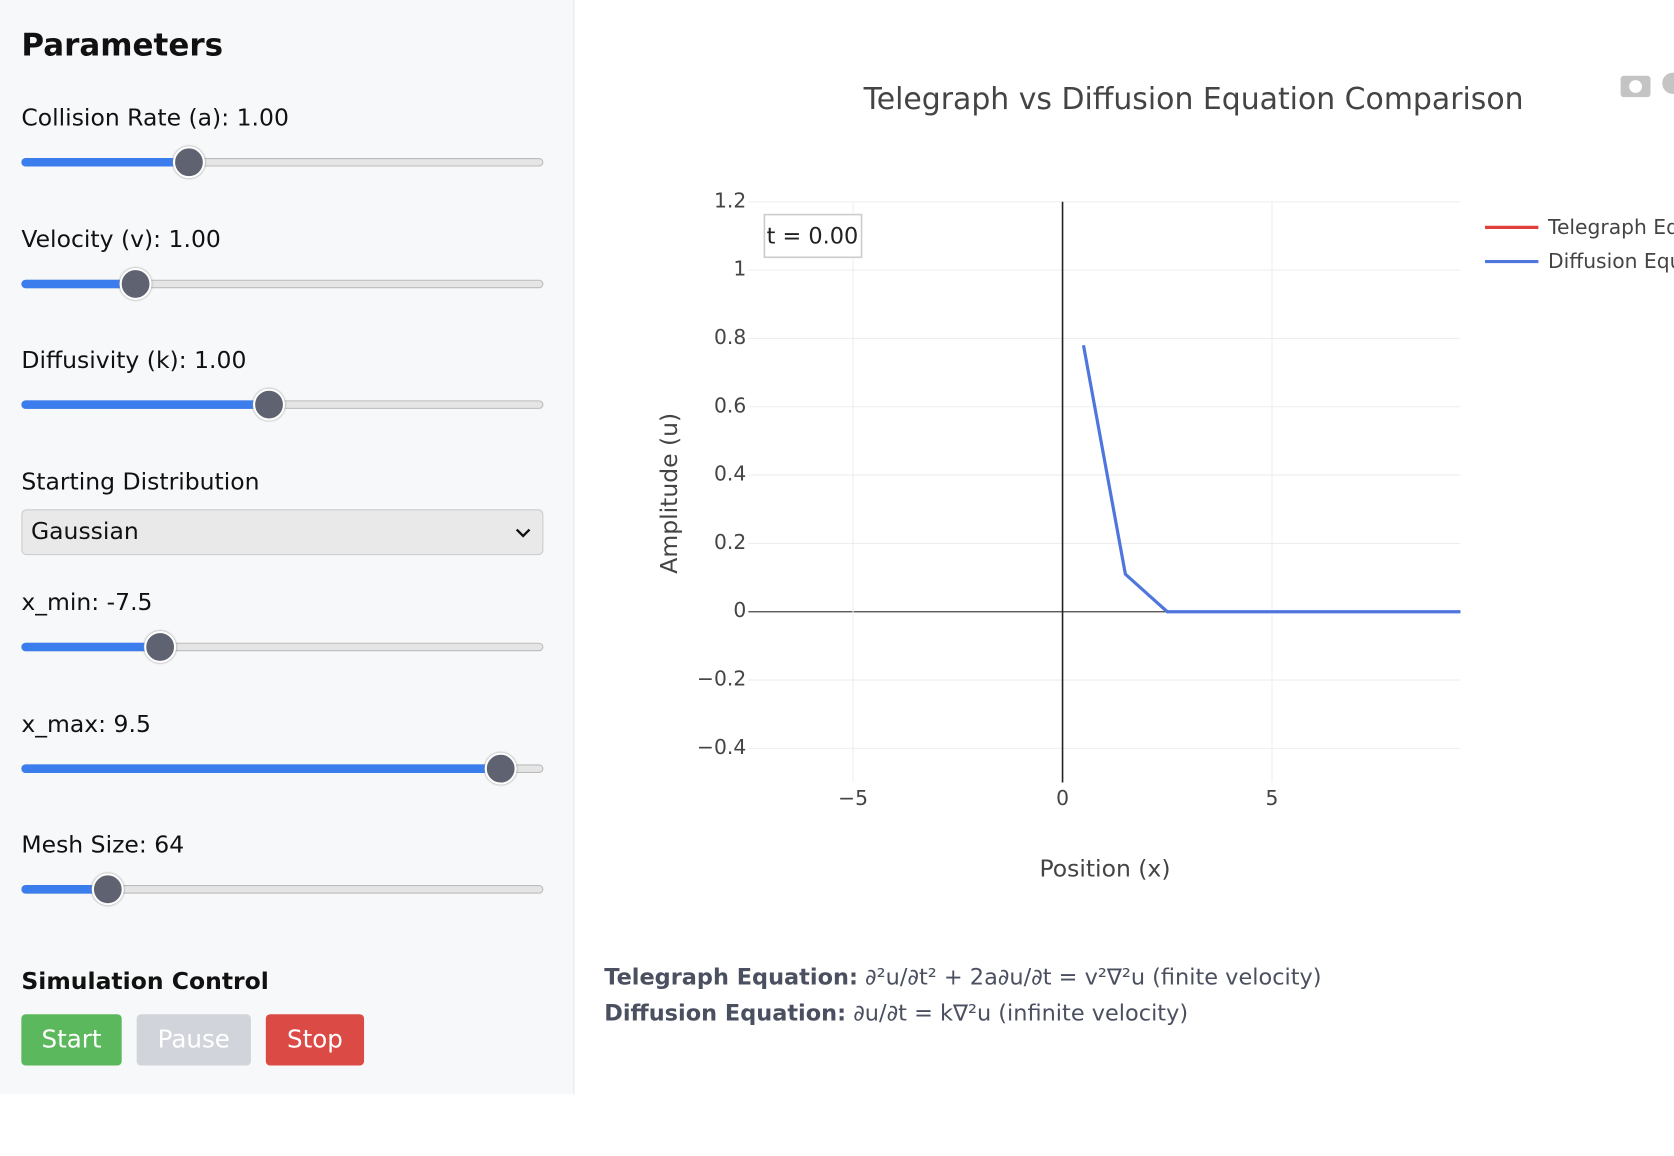  I want to click on y-tick-label: 0.8, so click(730, 337).